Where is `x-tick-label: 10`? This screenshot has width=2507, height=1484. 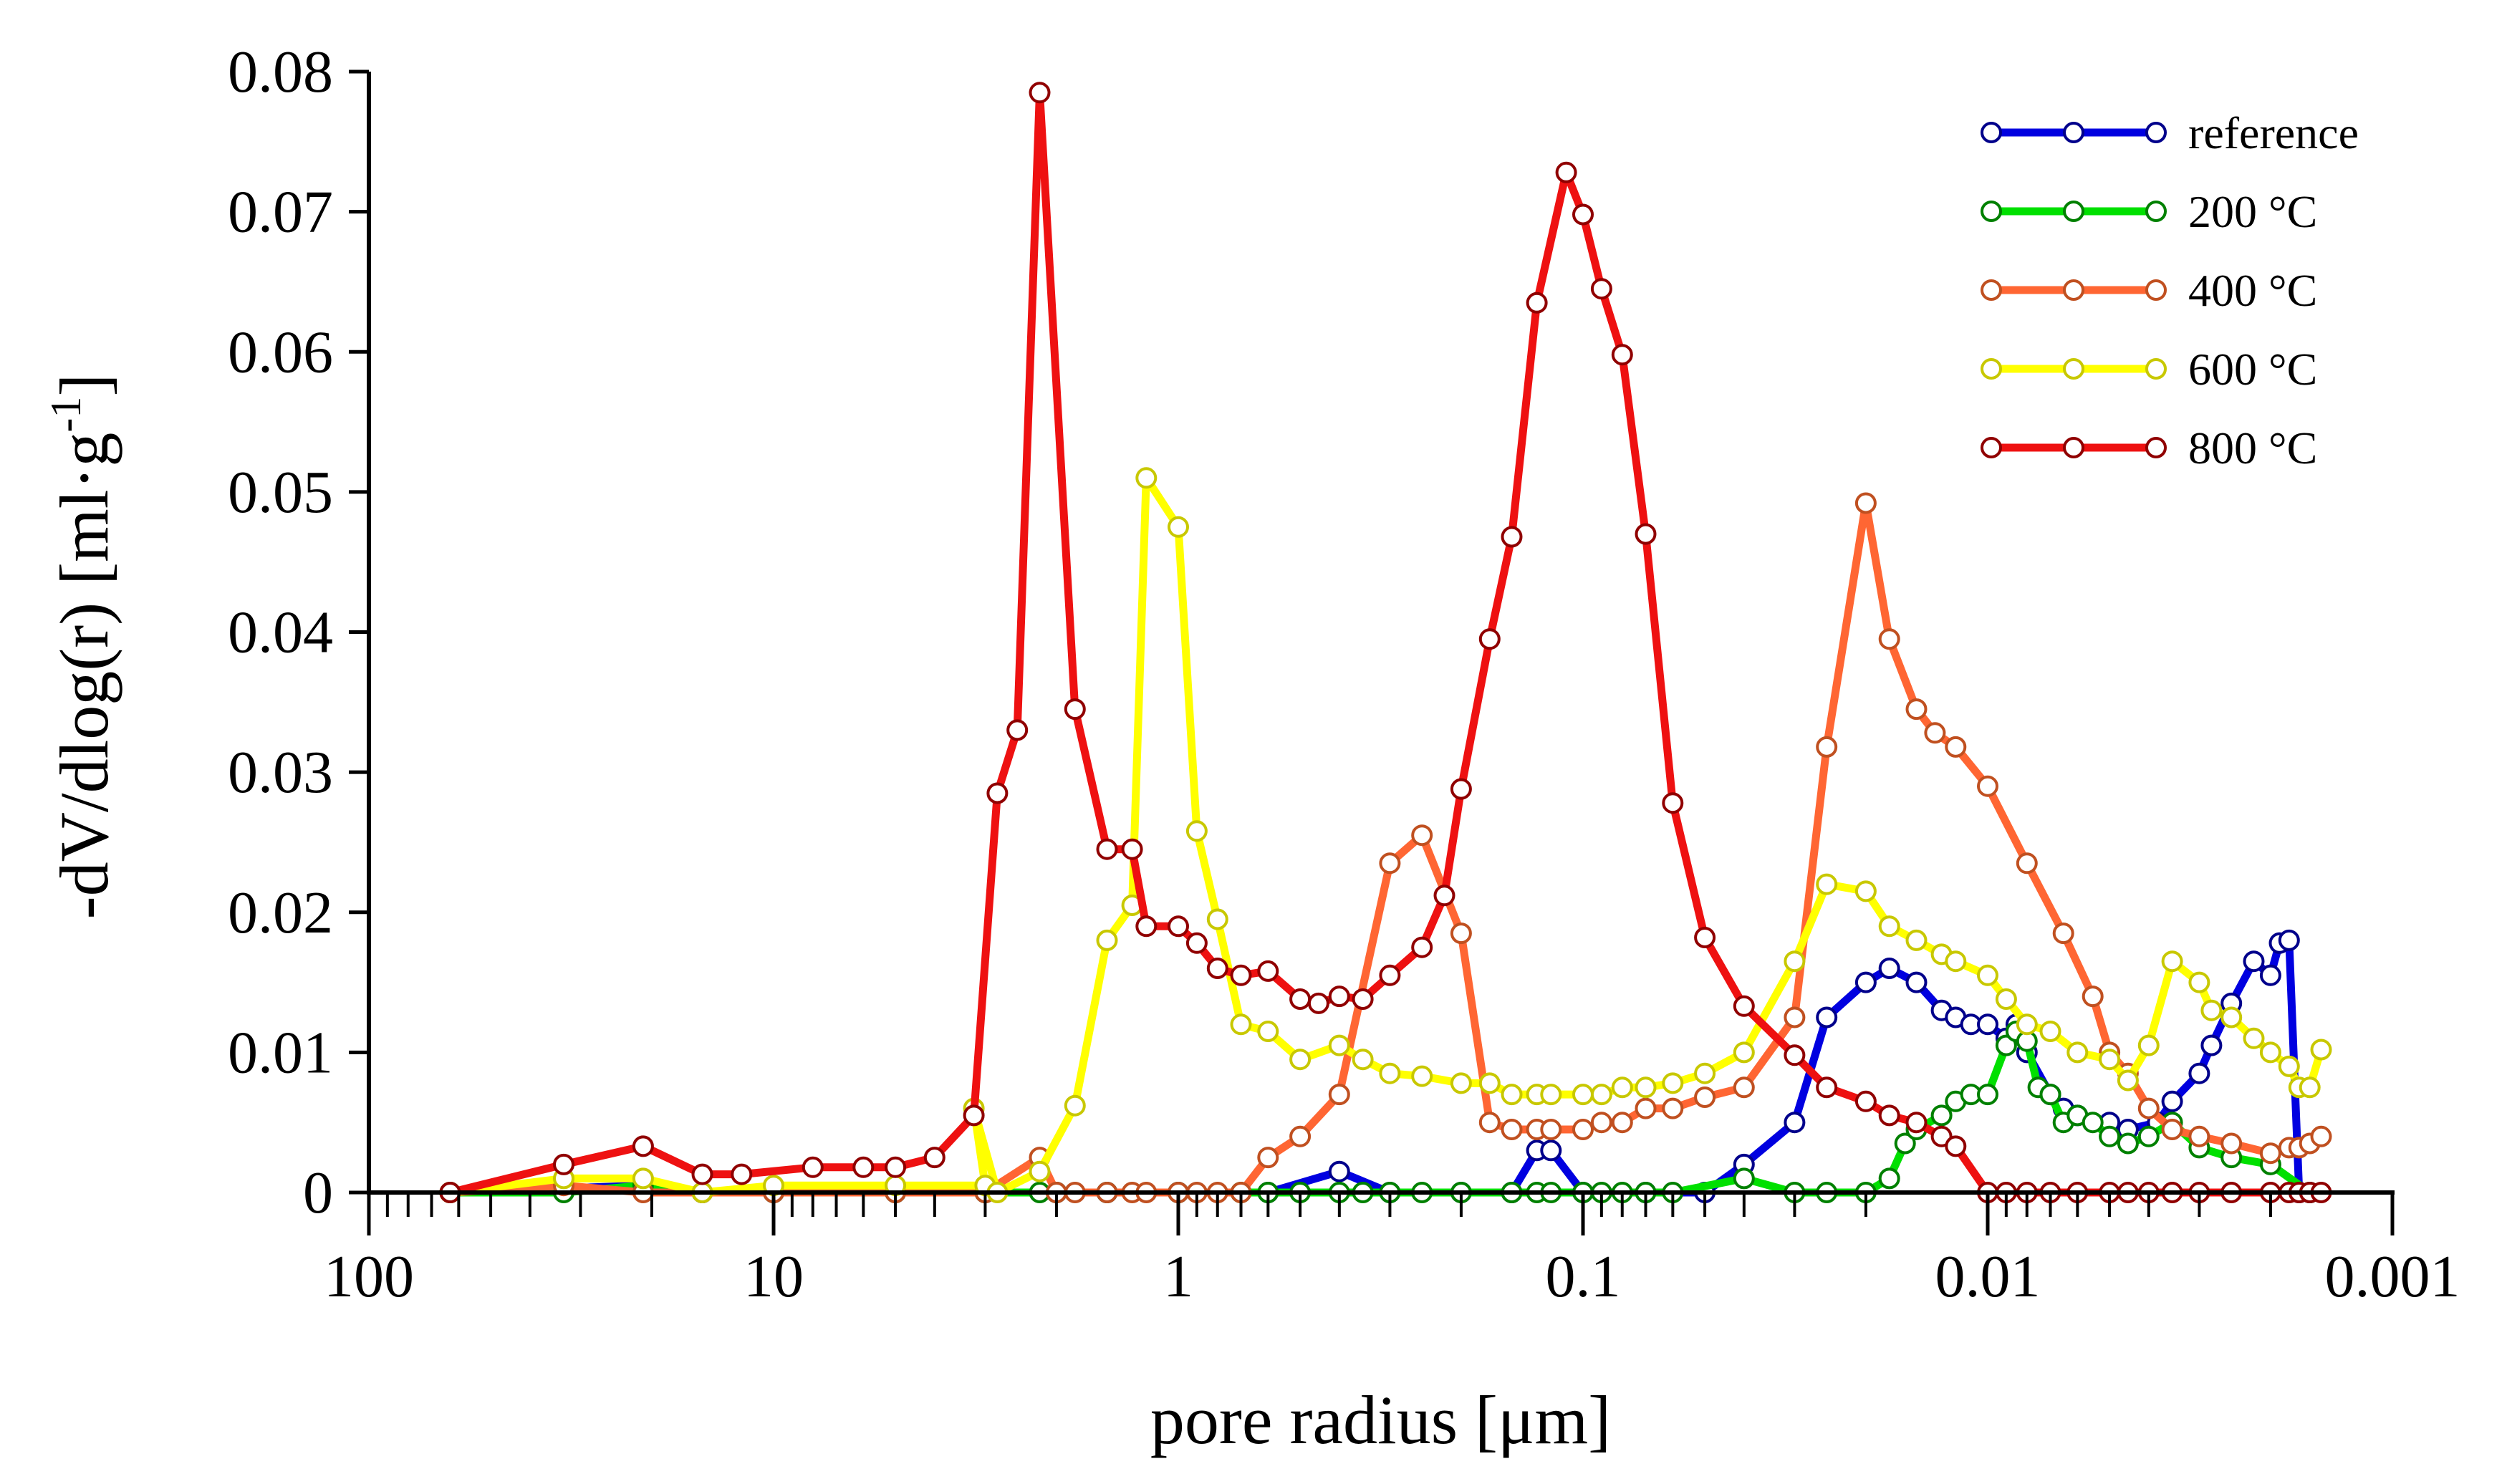
x-tick-label: 10 is located at coordinates (774, 1276).